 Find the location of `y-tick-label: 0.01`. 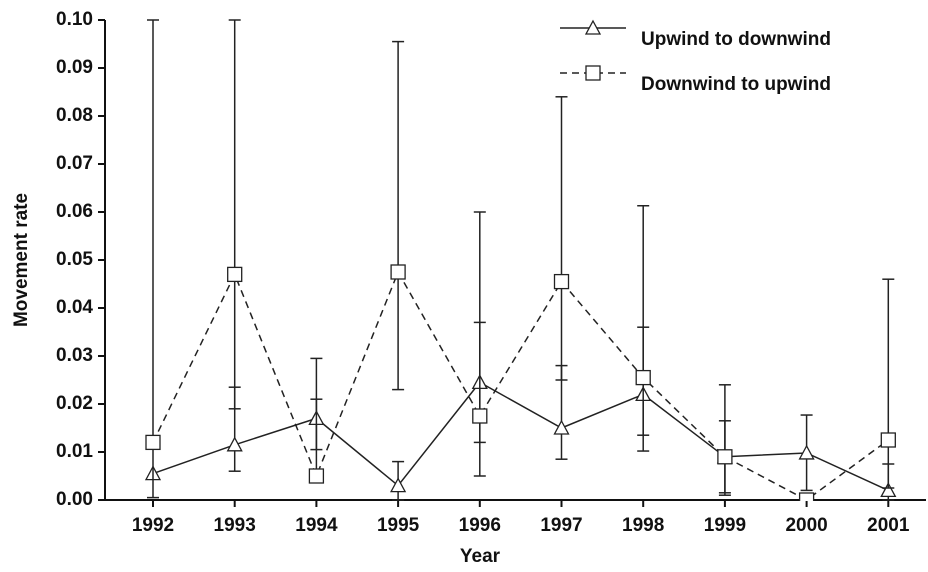

y-tick-label: 0.01 is located at coordinates (74, 451).